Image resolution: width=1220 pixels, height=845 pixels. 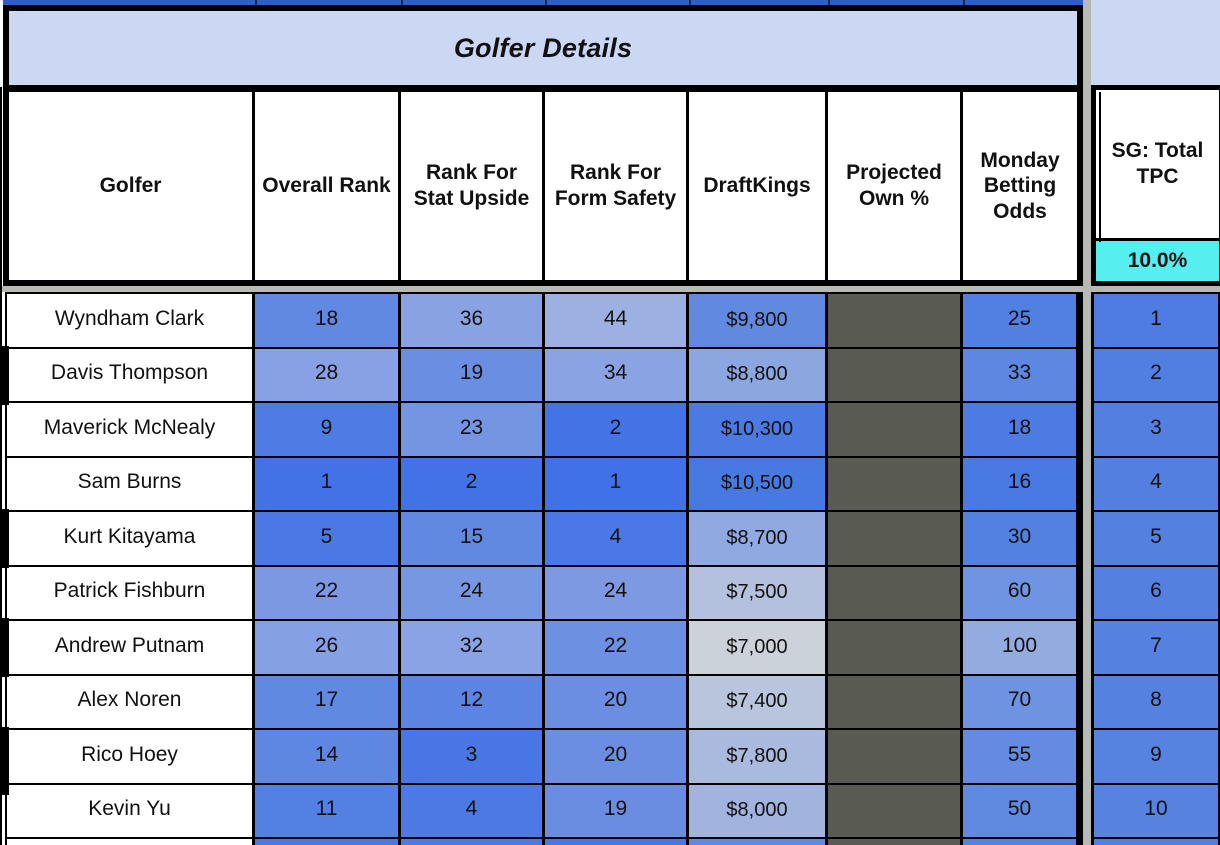 I want to click on stat-upside-rank-cell: 24, so click(x=473, y=592).